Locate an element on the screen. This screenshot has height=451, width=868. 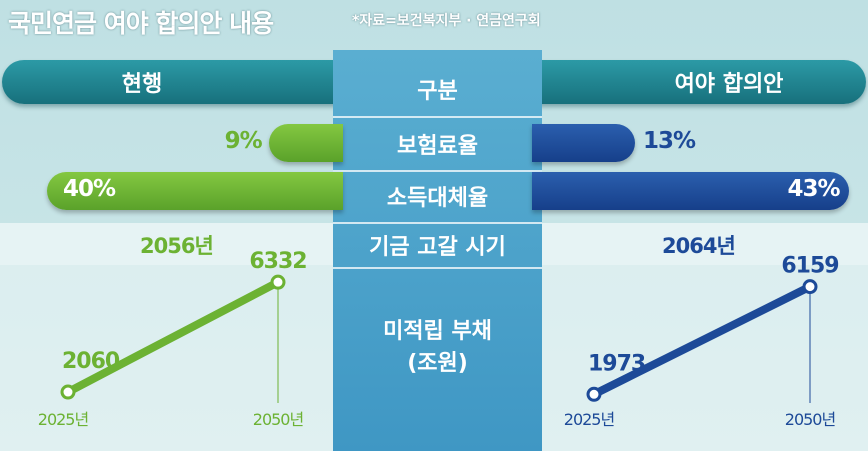
depletion-proposal: 2064년 is located at coordinates (699, 246).